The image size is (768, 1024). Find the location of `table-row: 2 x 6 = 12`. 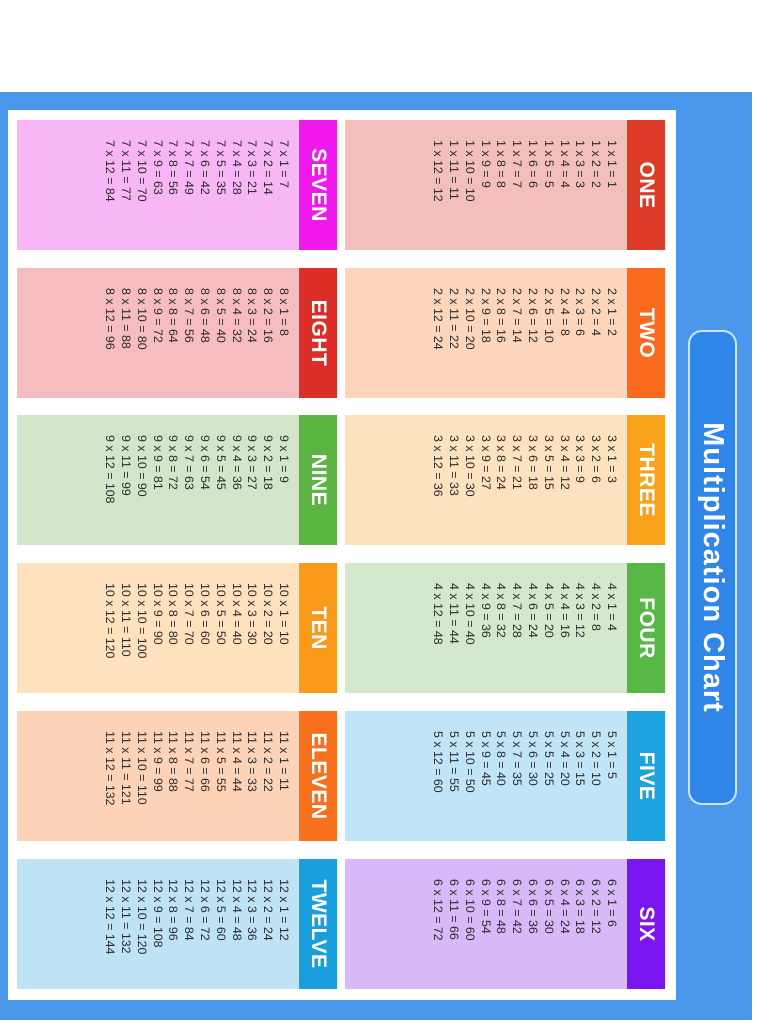

table-row: 2 x 6 = 12 is located at coordinates (533, 315).